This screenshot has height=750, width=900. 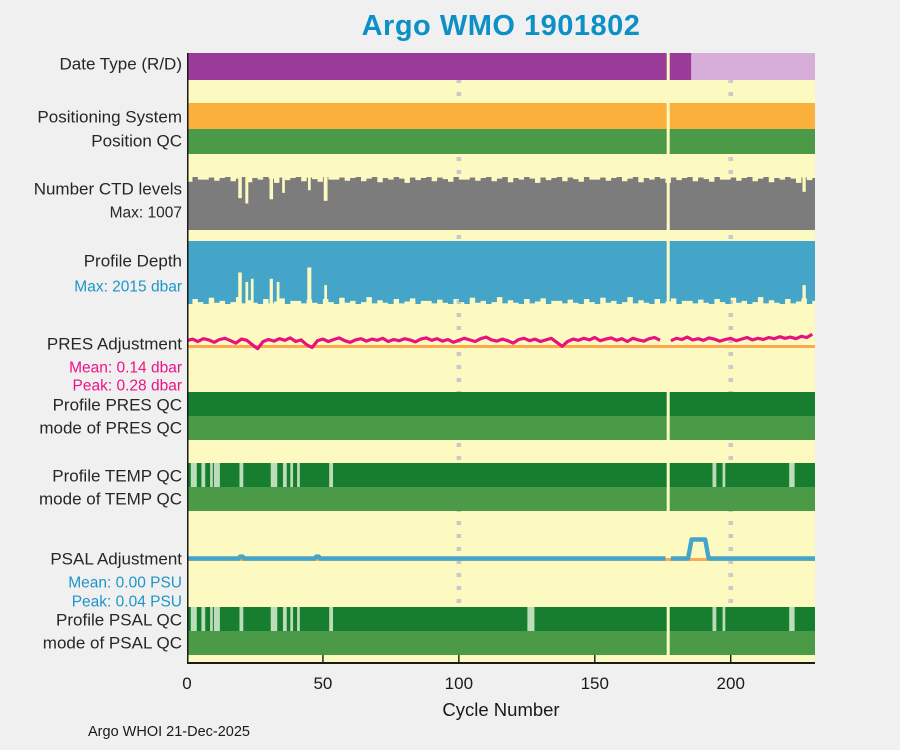 I want to click on x-tick-label-0: 0, so click(x=187, y=683).